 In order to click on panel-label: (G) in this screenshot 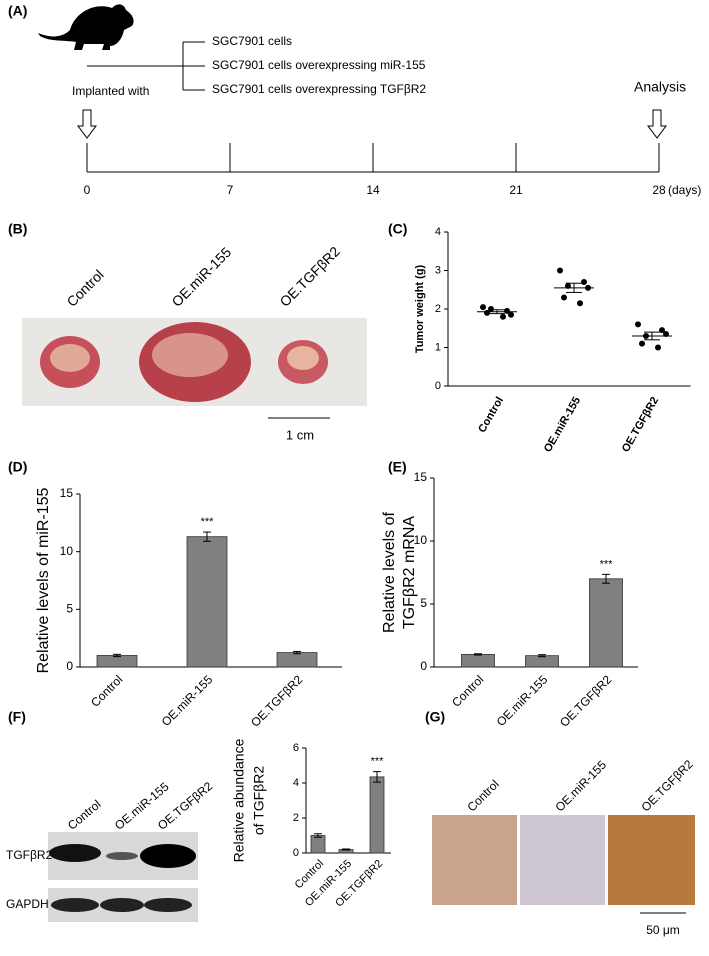, I will do `click(435, 717)`.